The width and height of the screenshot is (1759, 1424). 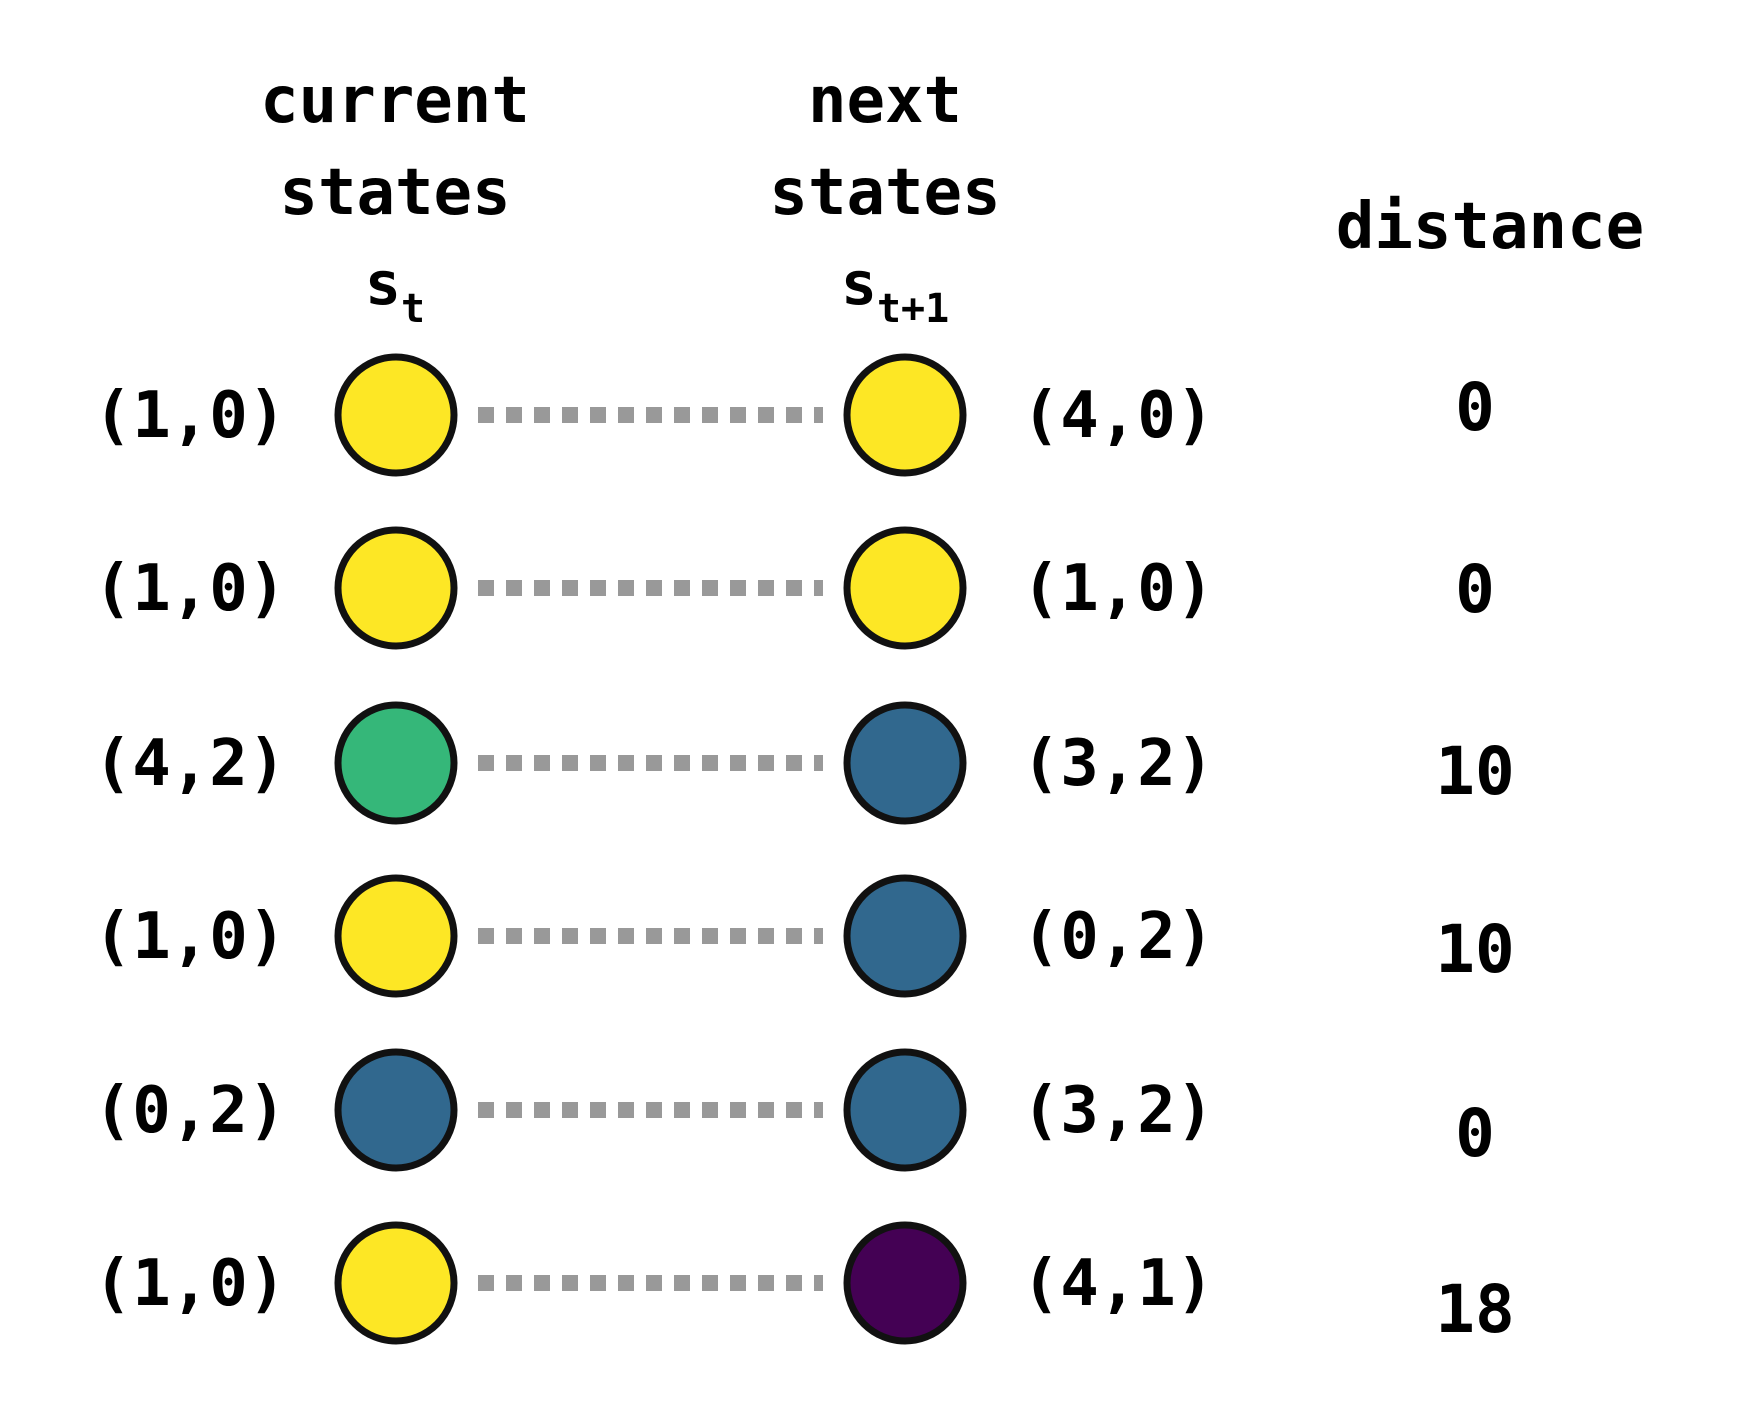 I want to click on current-state-symbol-base: s, so click(x=383, y=284).